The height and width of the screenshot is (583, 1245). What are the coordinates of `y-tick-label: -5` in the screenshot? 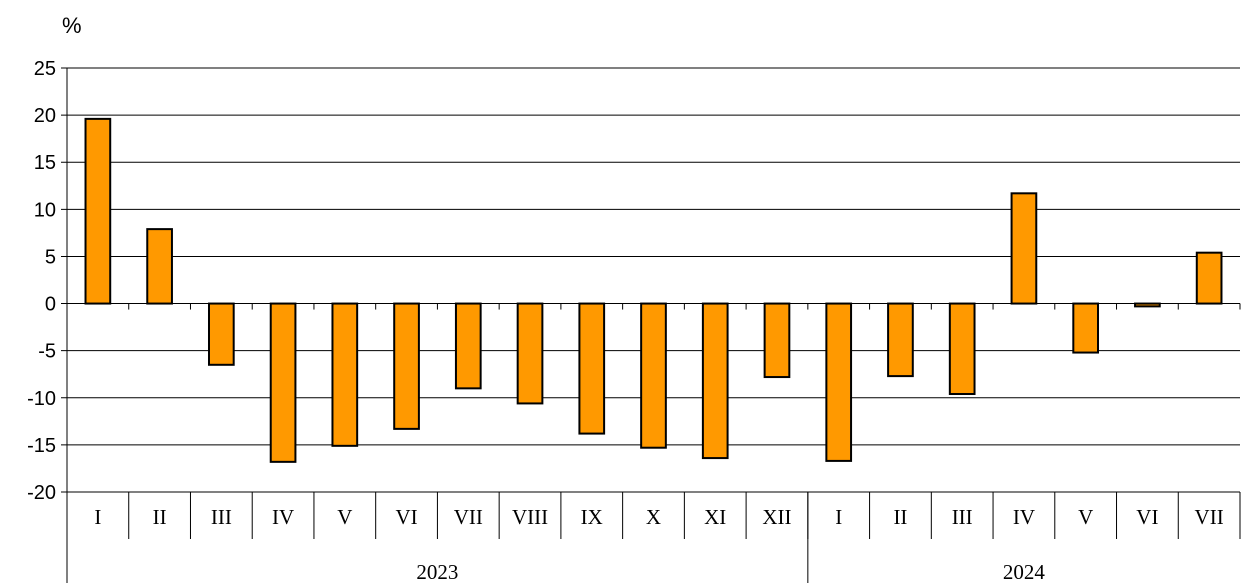 It's located at (47, 352).